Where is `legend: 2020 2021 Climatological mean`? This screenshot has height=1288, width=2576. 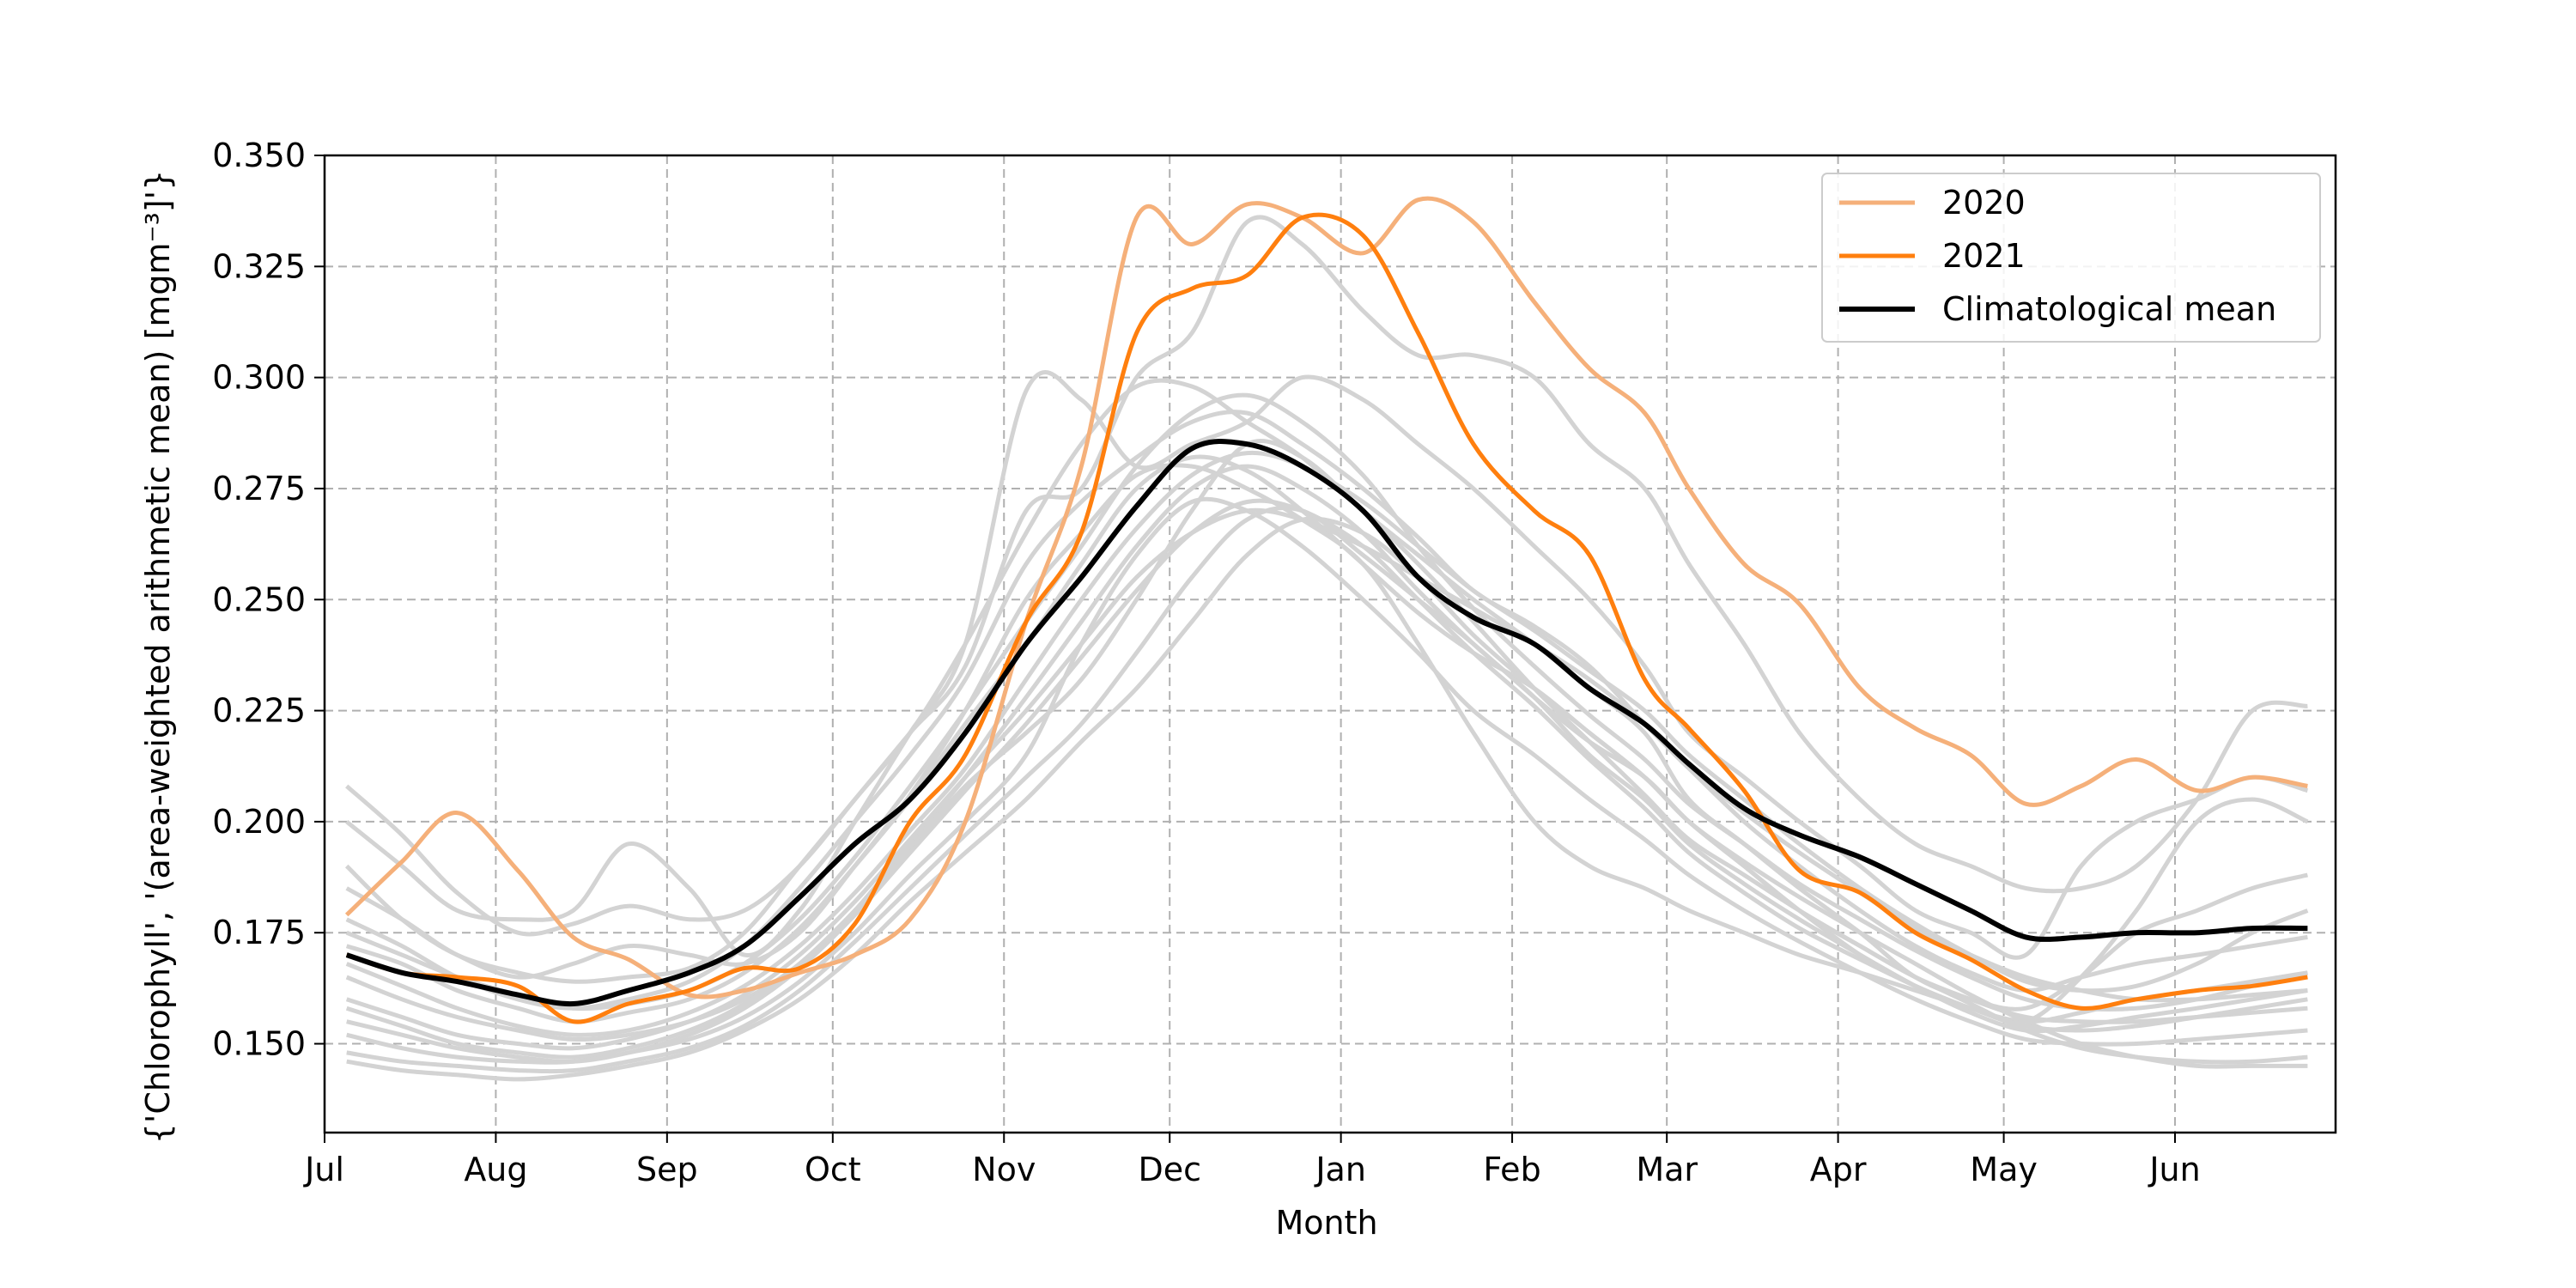 legend: 2020 2021 Climatological mean is located at coordinates (2071, 258).